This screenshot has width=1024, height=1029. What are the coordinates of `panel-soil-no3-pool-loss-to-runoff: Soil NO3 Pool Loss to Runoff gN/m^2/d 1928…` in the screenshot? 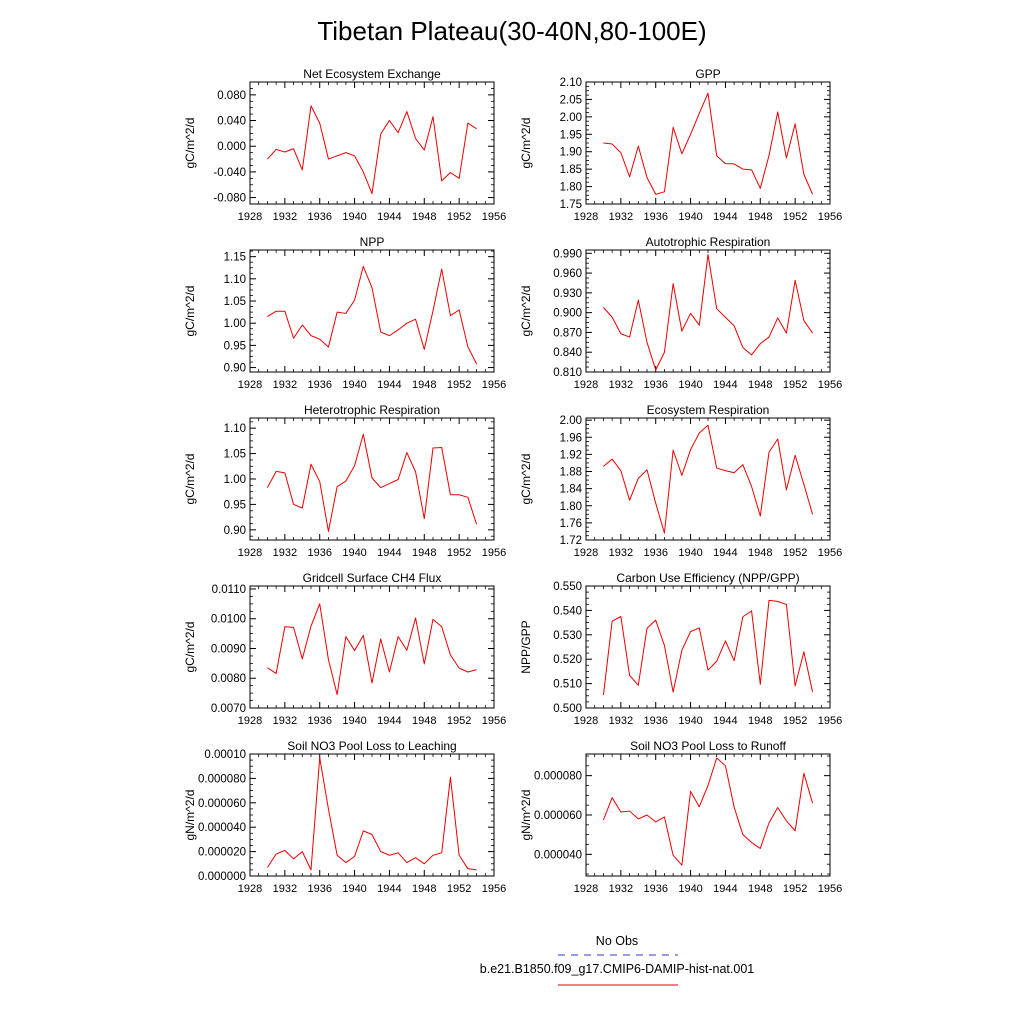 It's located at (680, 817).